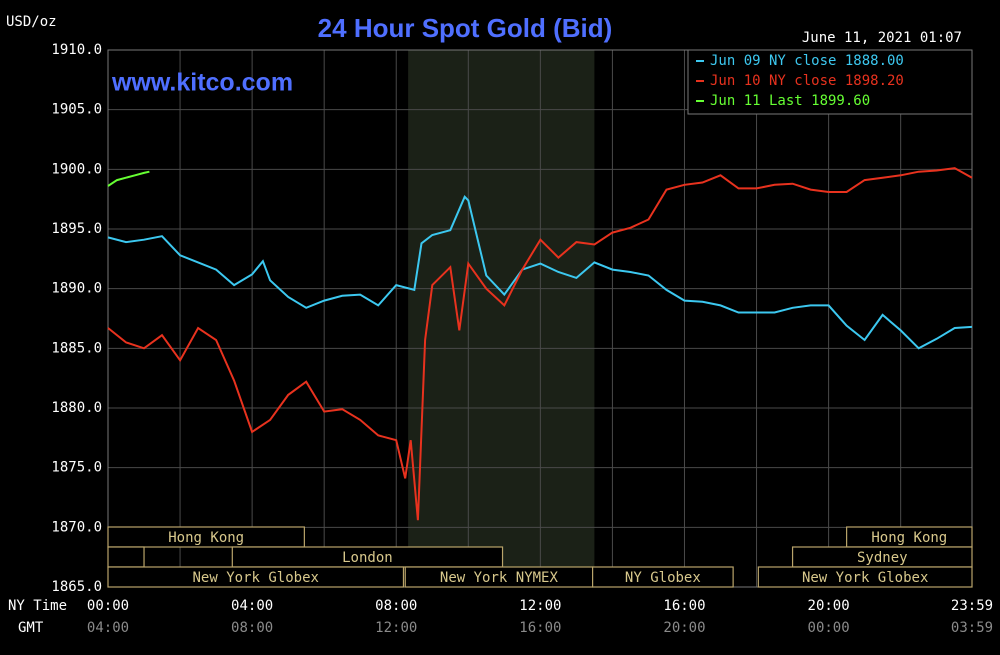  I want to click on y-tick-label: 1875.0, so click(76, 468).